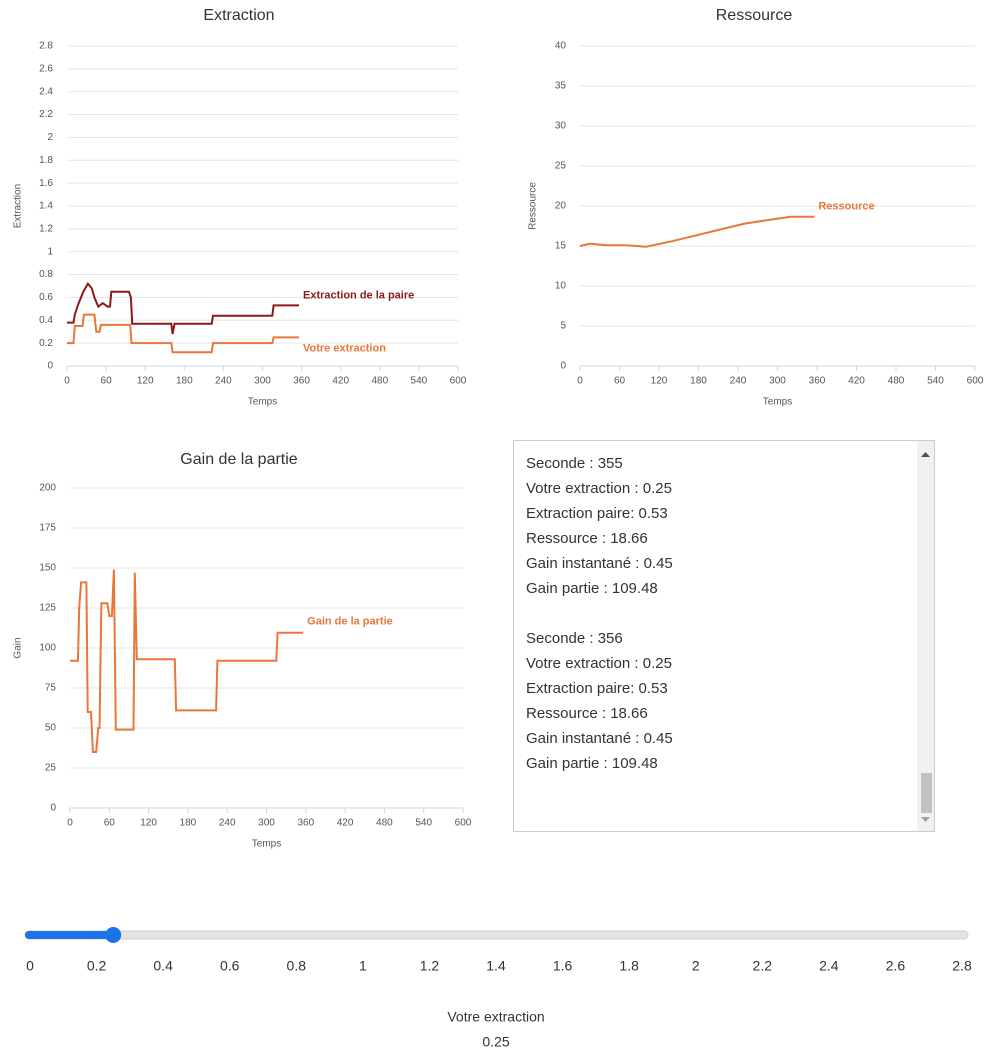  Describe the element at coordinates (496, 935) in the screenshot. I see `slider-track` at that location.